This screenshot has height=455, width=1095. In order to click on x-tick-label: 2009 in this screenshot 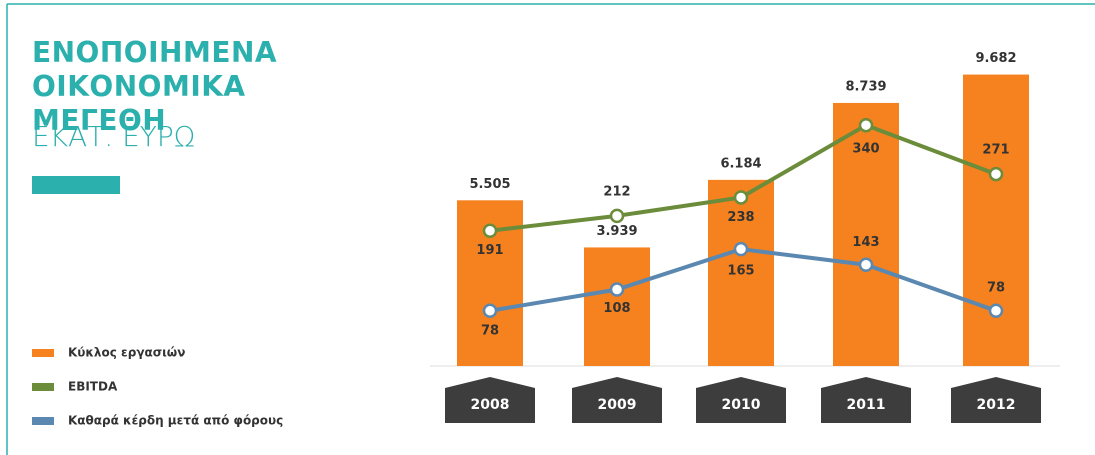, I will do `click(617, 405)`.